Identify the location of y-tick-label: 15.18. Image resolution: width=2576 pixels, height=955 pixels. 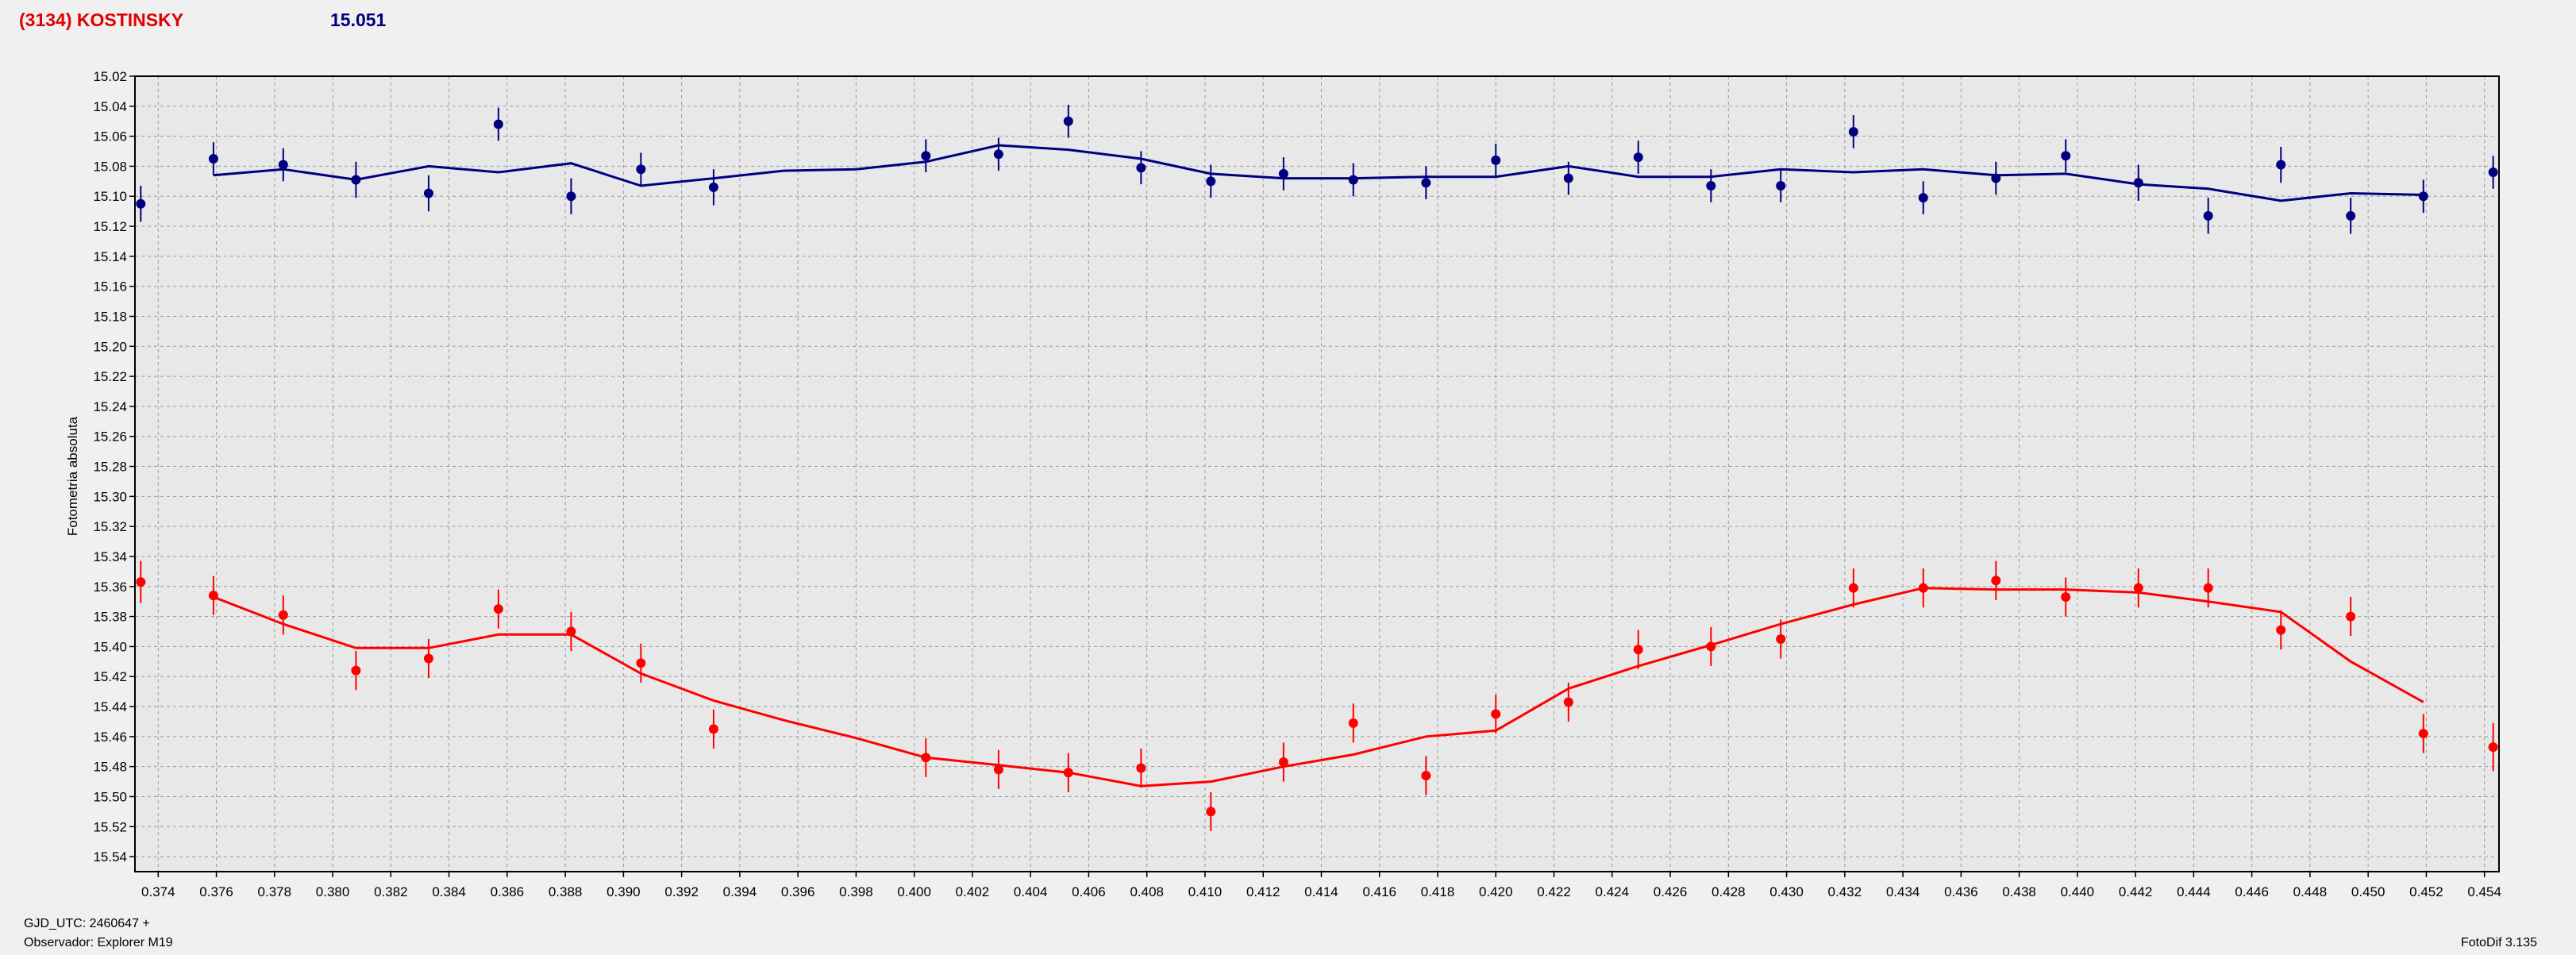
(110, 317).